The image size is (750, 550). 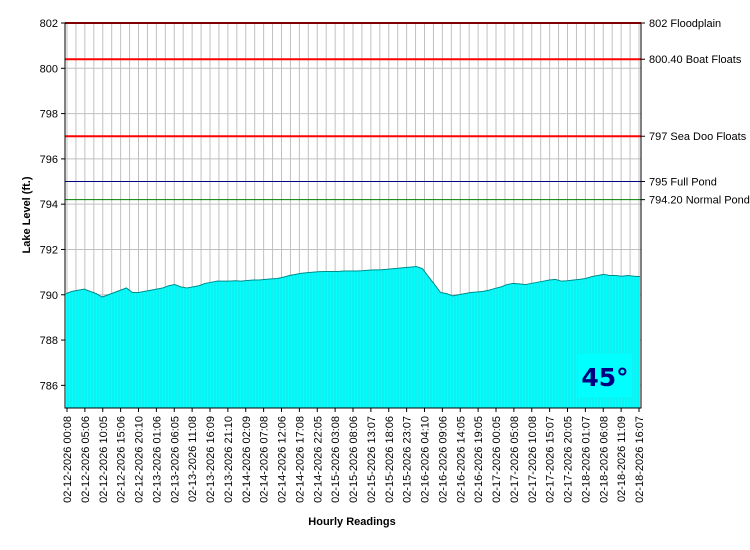 I want to click on x-tick-label: 02-13-2026 16:09, so click(x=211, y=459).